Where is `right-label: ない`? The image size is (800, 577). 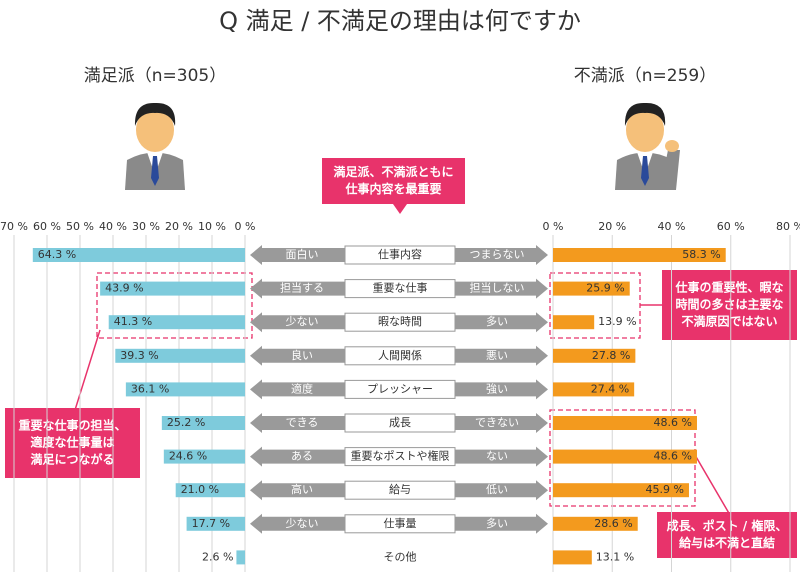 right-label: ない is located at coordinates (497, 456).